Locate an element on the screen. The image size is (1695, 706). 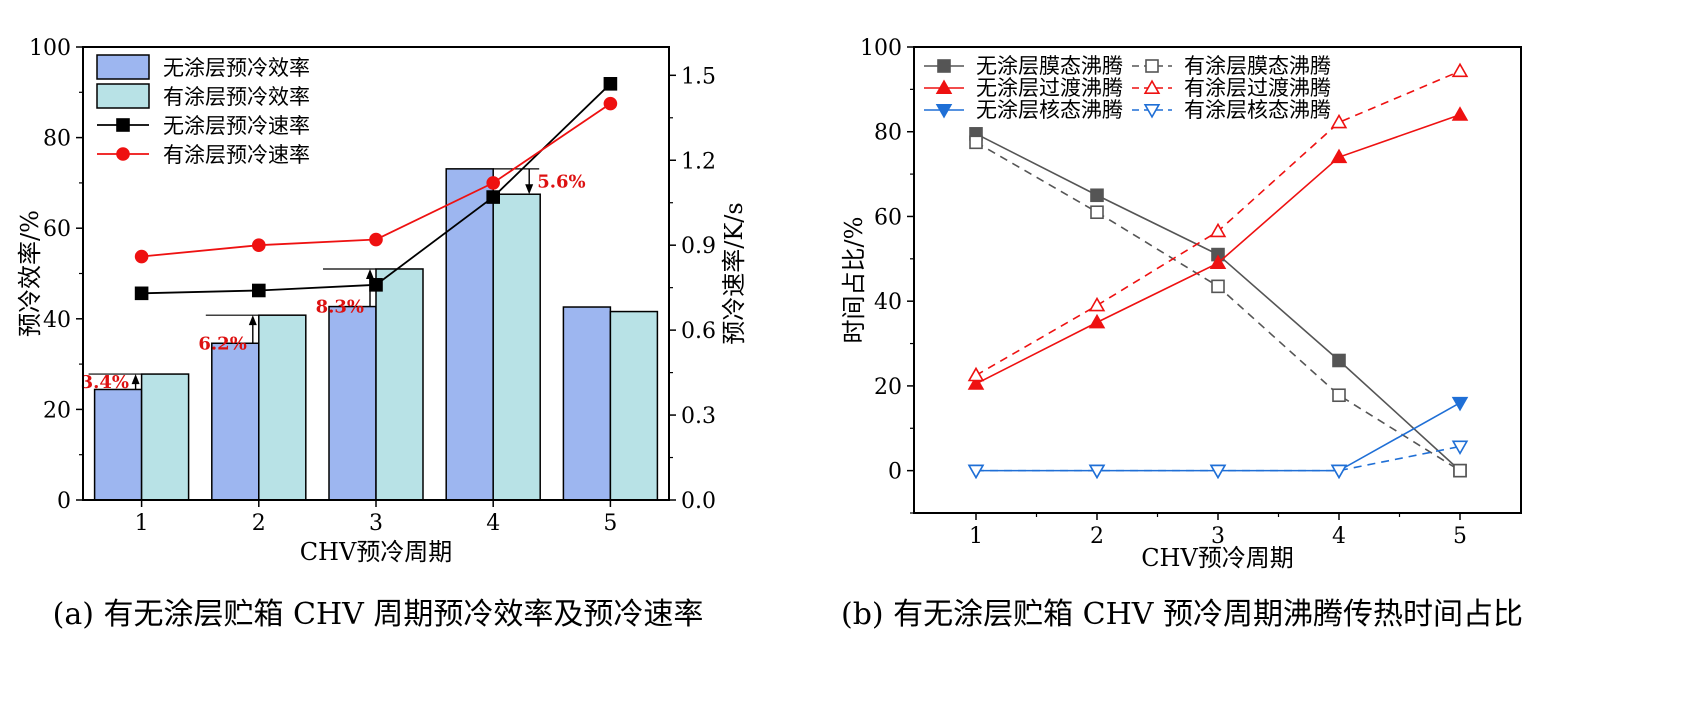
chart-a-y-axis-label: 预冷效率/% is located at coordinates (30, 273).